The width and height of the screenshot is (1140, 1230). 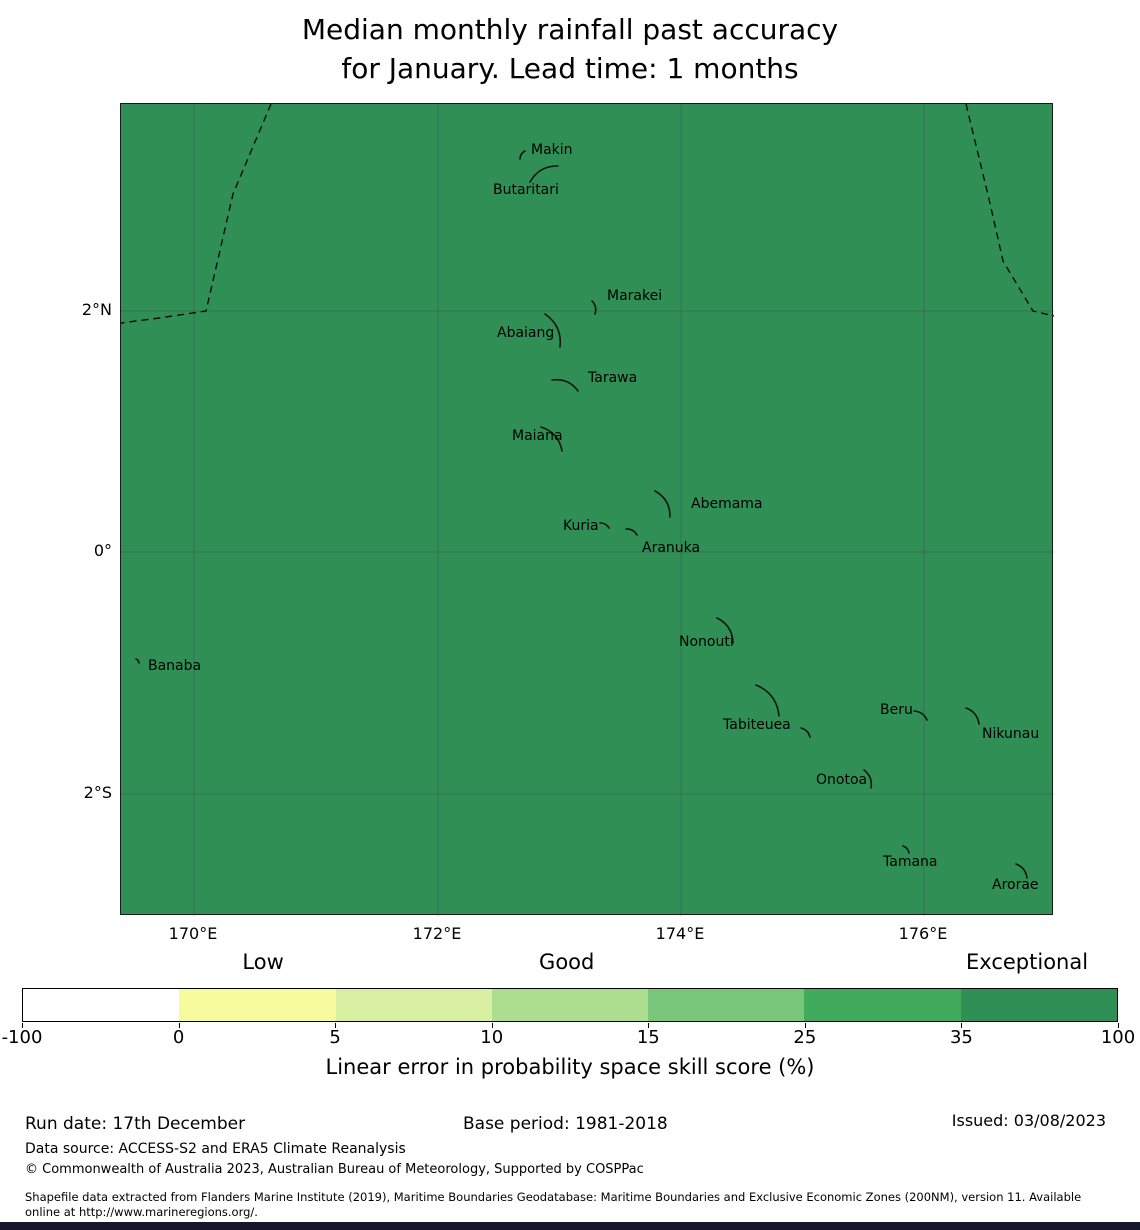 I want to click on island-label: Butaritari, so click(x=526, y=190).